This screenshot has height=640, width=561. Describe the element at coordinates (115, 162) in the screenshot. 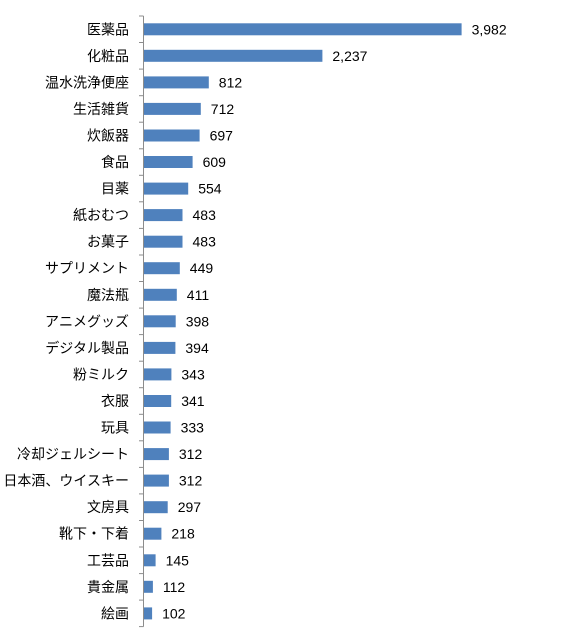

I see `category-label: 食品` at that location.